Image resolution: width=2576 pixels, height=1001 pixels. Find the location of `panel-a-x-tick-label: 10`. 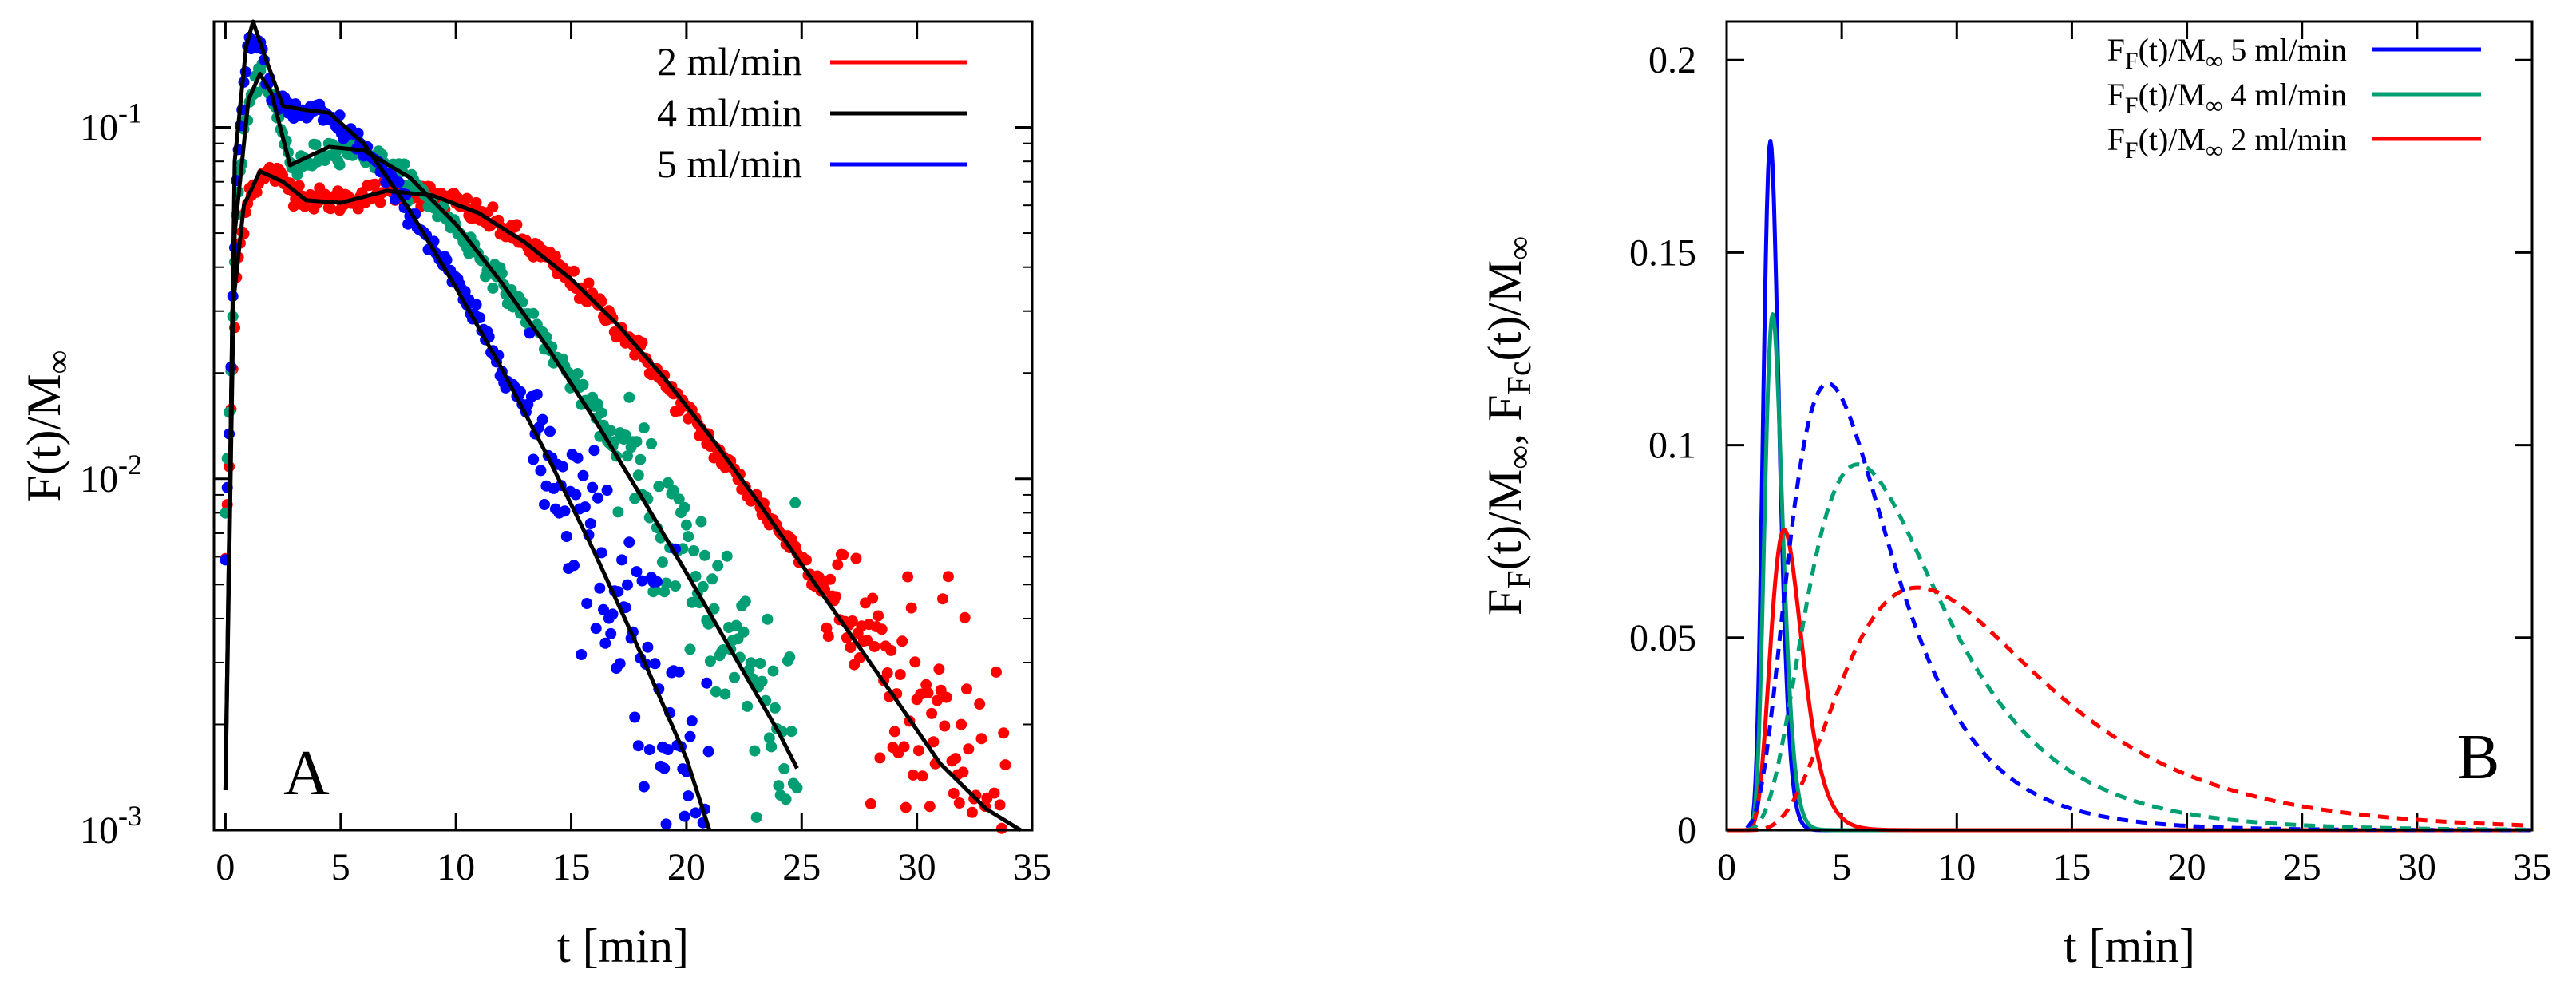

panel-a-x-tick-label: 10 is located at coordinates (456, 867).